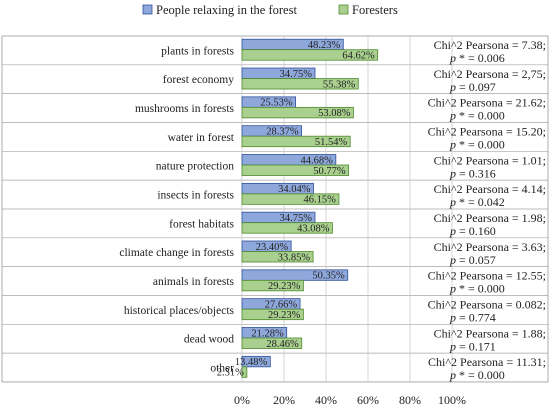 The height and width of the screenshot is (407, 550). Describe the element at coordinates (316, 160) in the screenshot. I see `data-label-relaxing: 44.68%` at that location.